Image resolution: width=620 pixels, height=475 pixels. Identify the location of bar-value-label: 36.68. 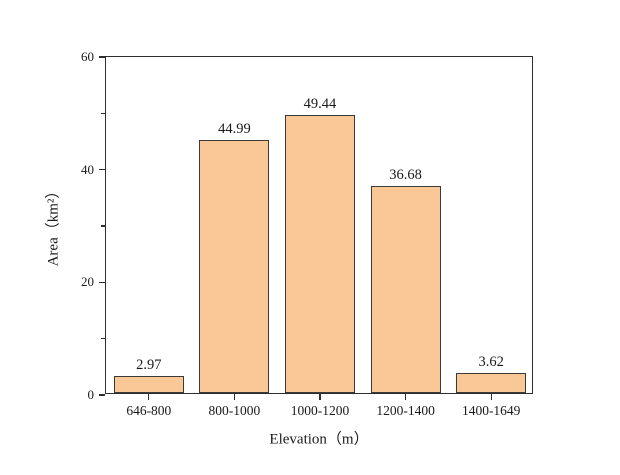
(405, 175).